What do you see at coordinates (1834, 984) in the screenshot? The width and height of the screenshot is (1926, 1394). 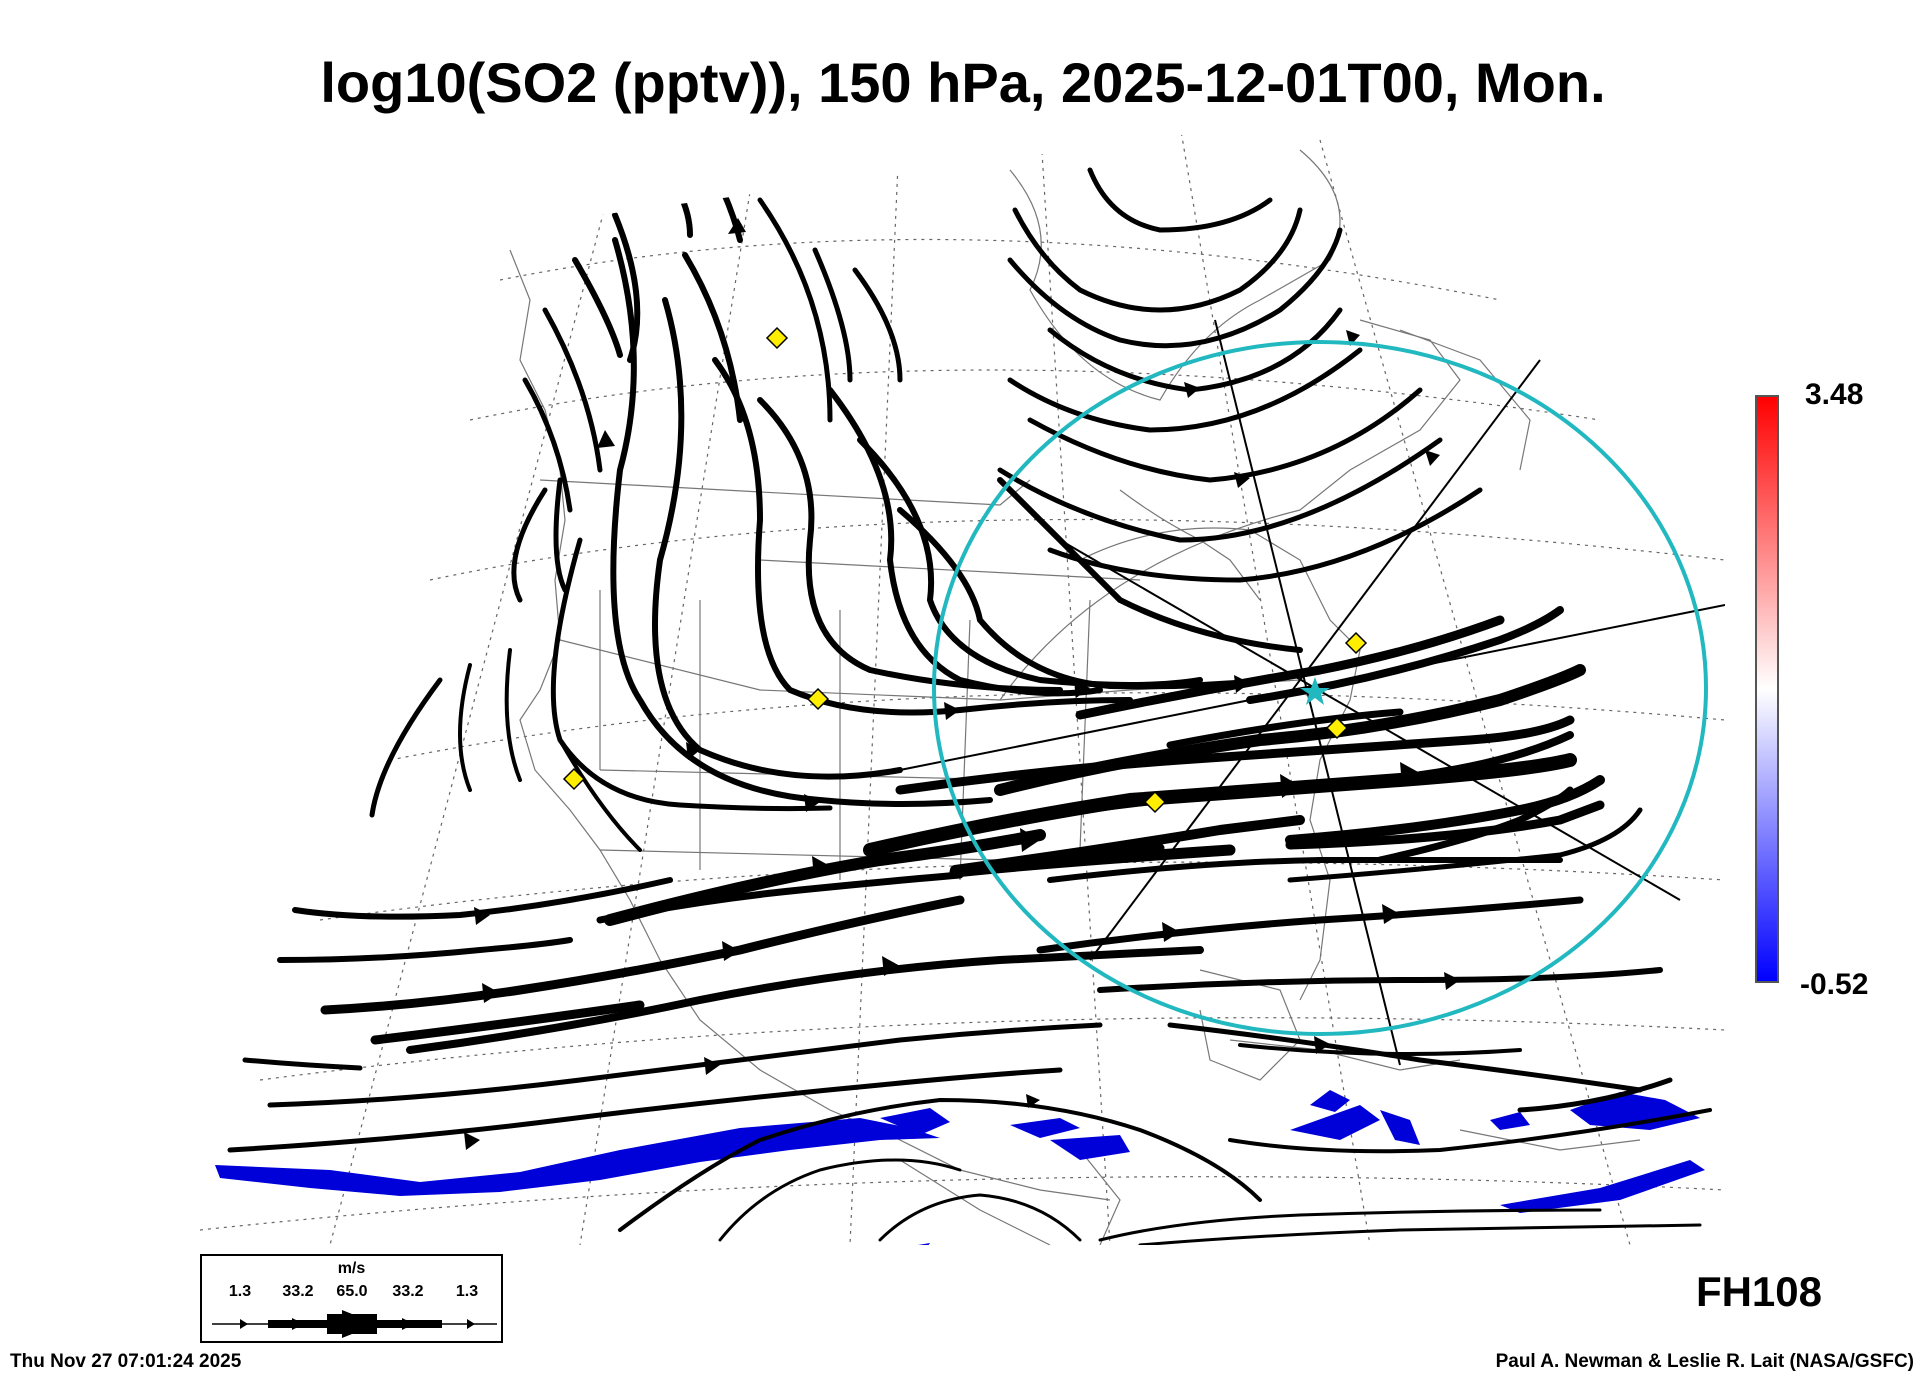 I see `colorbar-min-label: -0.52` at bounding box center [1834, 984].